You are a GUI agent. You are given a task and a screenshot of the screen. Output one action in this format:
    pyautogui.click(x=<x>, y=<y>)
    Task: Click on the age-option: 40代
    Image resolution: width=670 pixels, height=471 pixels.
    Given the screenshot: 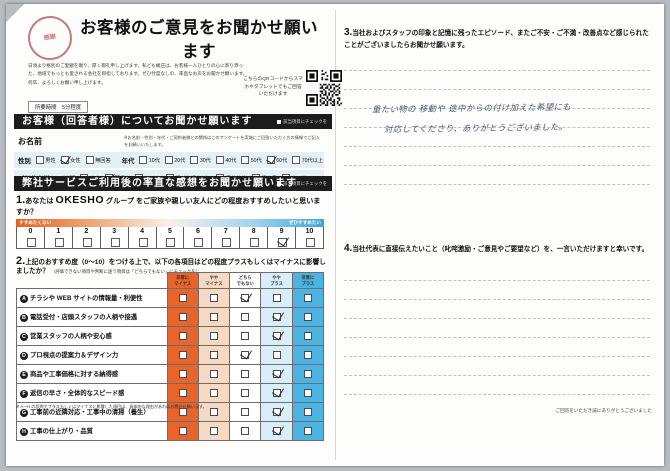 What is the action you would take?
    pyautogui.click(x=225, y=160)
    